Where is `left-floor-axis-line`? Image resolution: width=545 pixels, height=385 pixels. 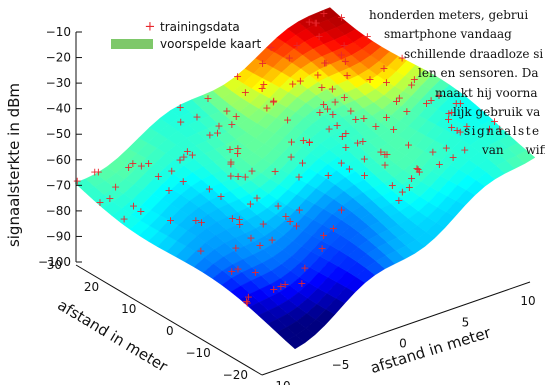 left-floor-axis-line is located at coordinates (169, 320).